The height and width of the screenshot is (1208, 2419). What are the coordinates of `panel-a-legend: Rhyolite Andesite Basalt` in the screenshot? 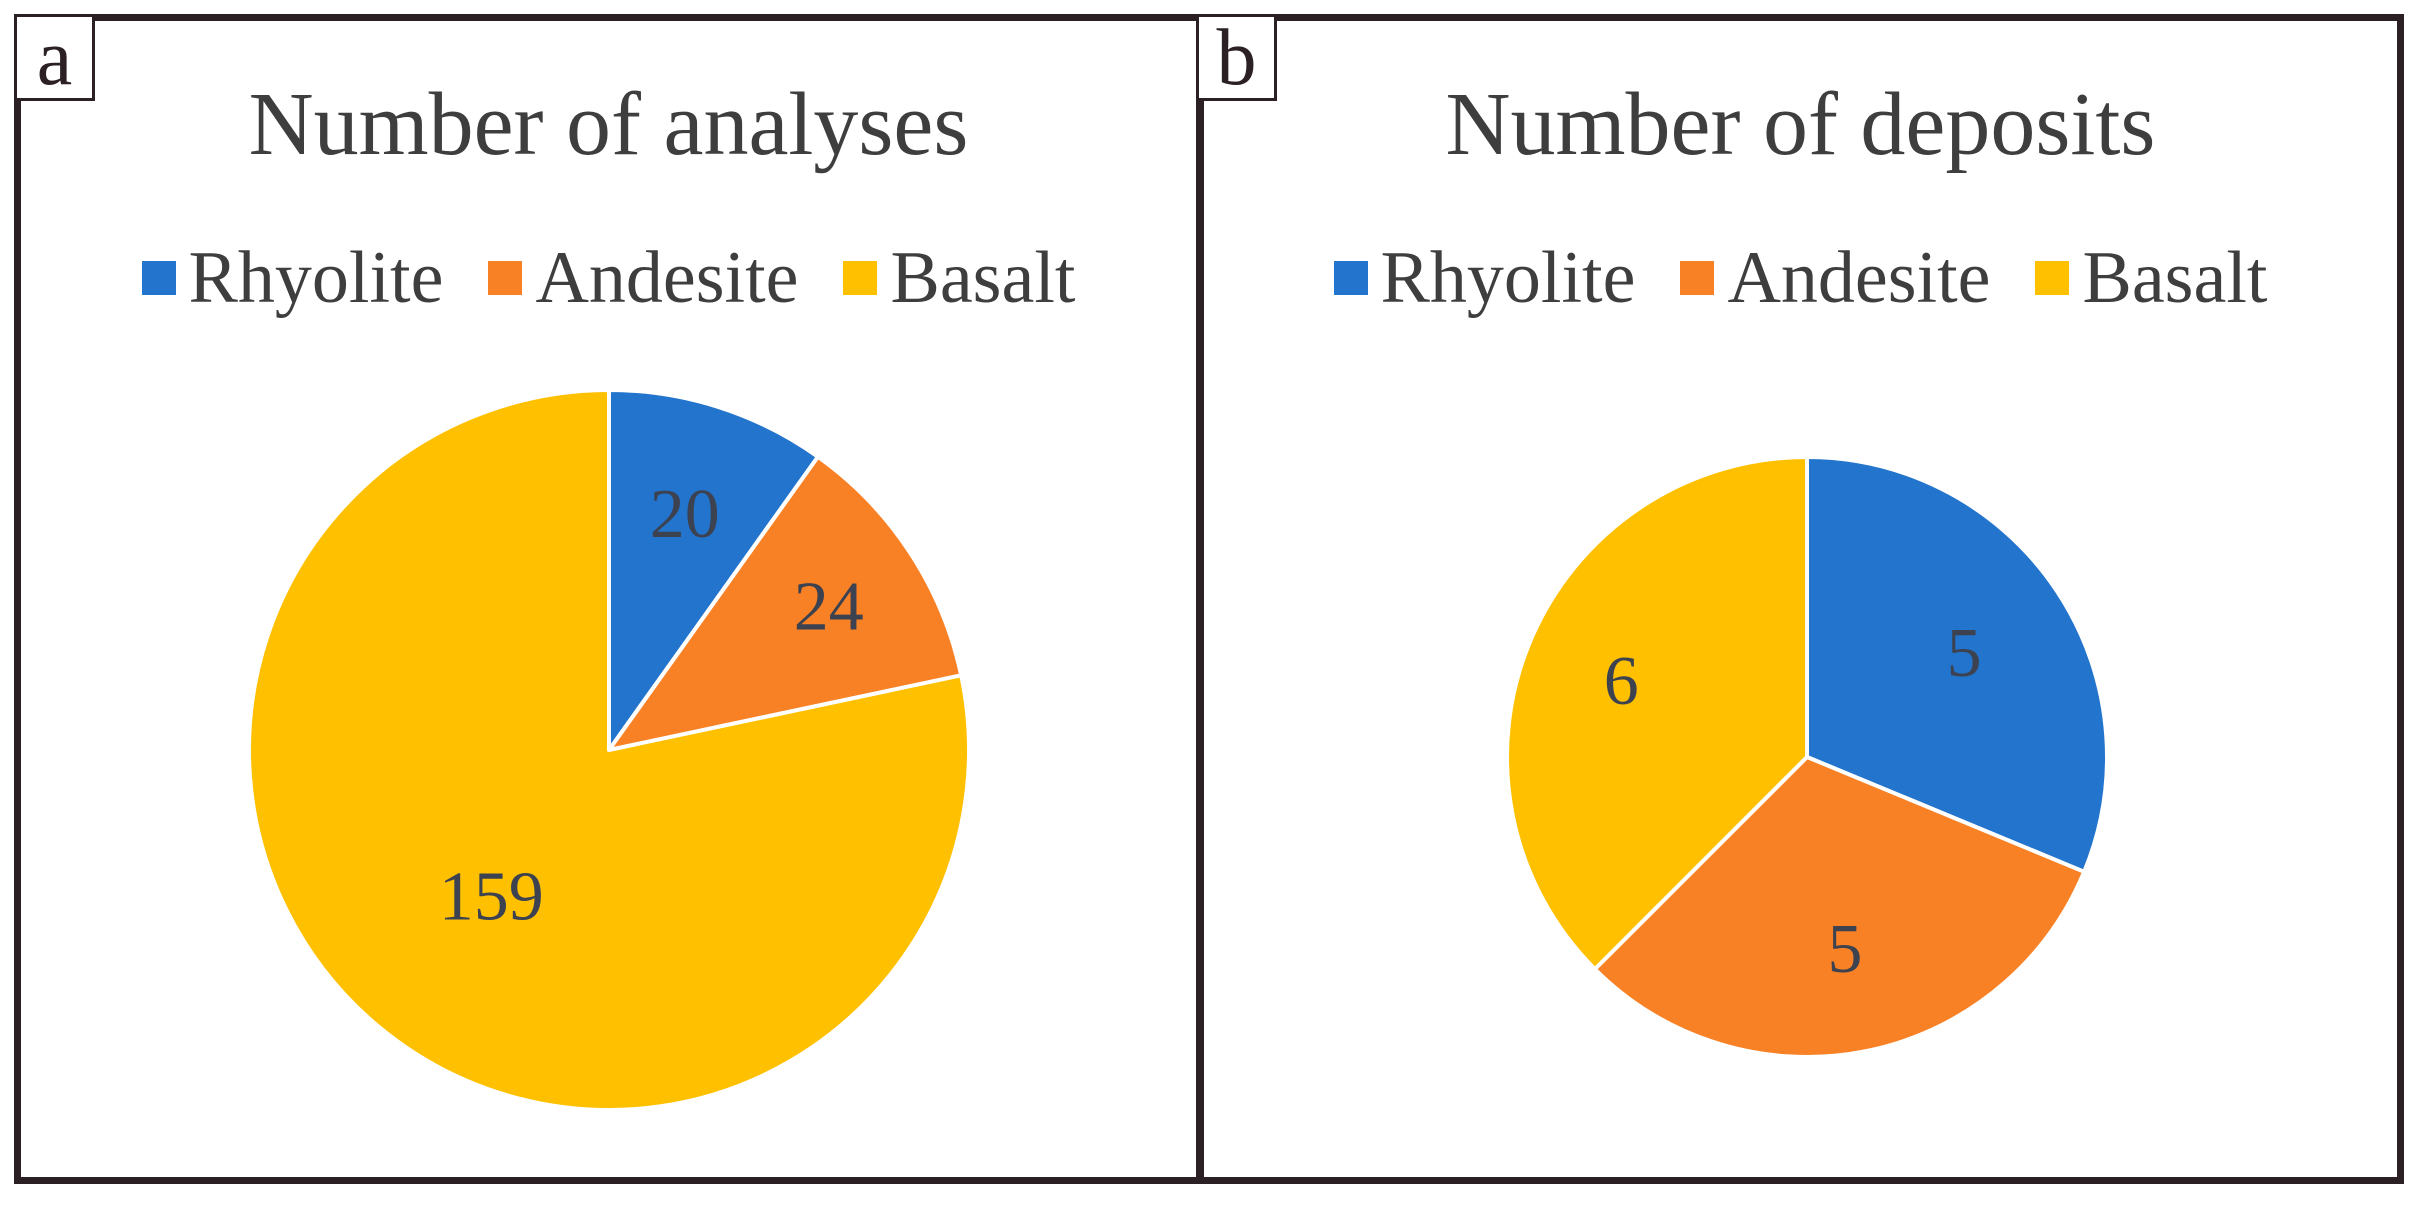 It's located at (608, 278).